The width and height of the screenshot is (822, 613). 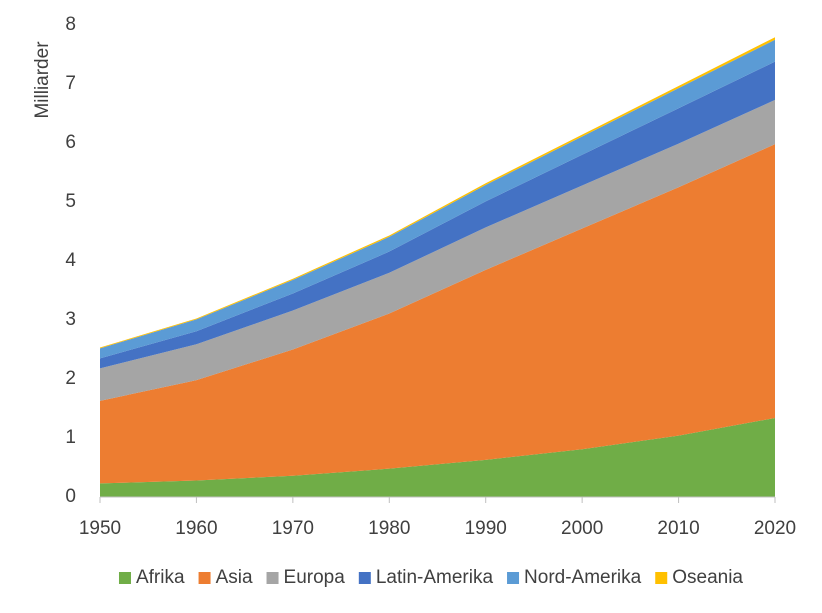 I want to click on area, so click(x=437, y=457).